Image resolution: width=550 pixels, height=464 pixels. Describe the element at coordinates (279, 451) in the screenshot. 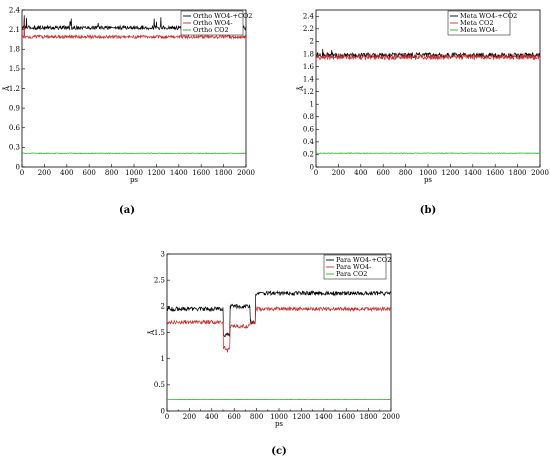

I see `panel-label-c: (c)` at that location.